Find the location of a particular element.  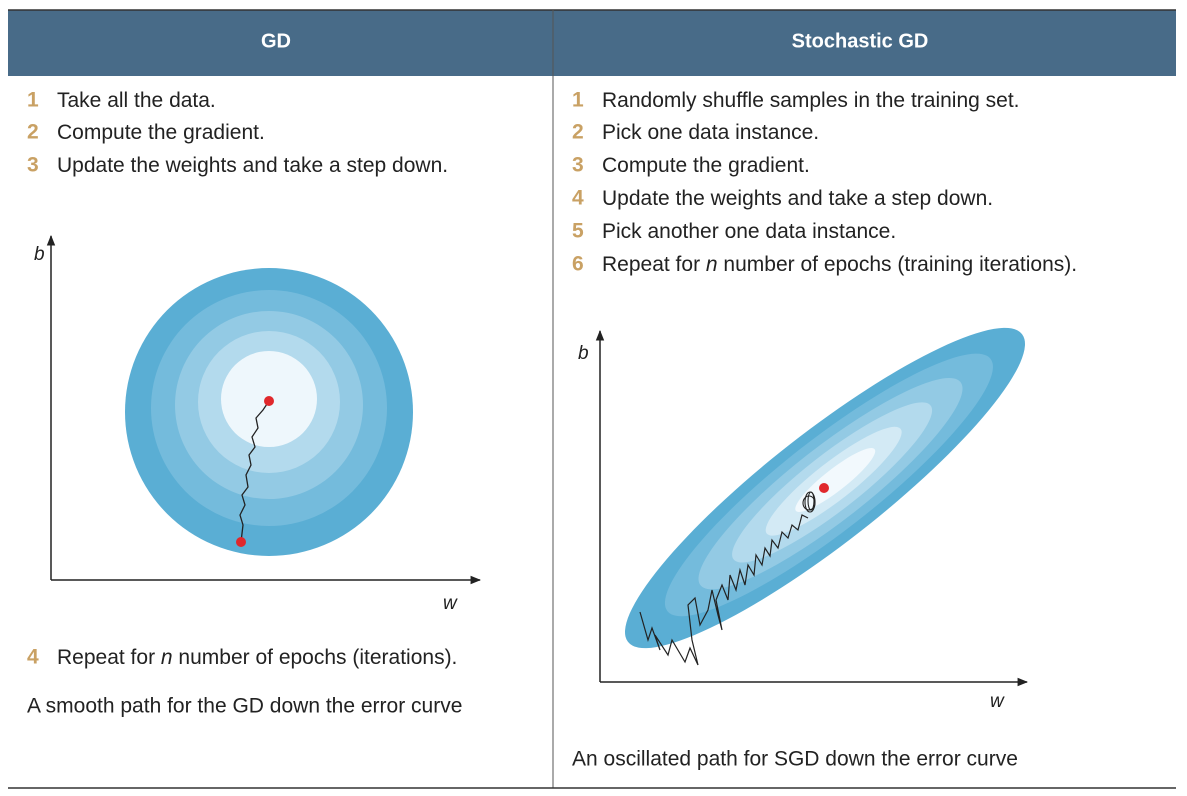

start-point is located at coordinates (241, 542).